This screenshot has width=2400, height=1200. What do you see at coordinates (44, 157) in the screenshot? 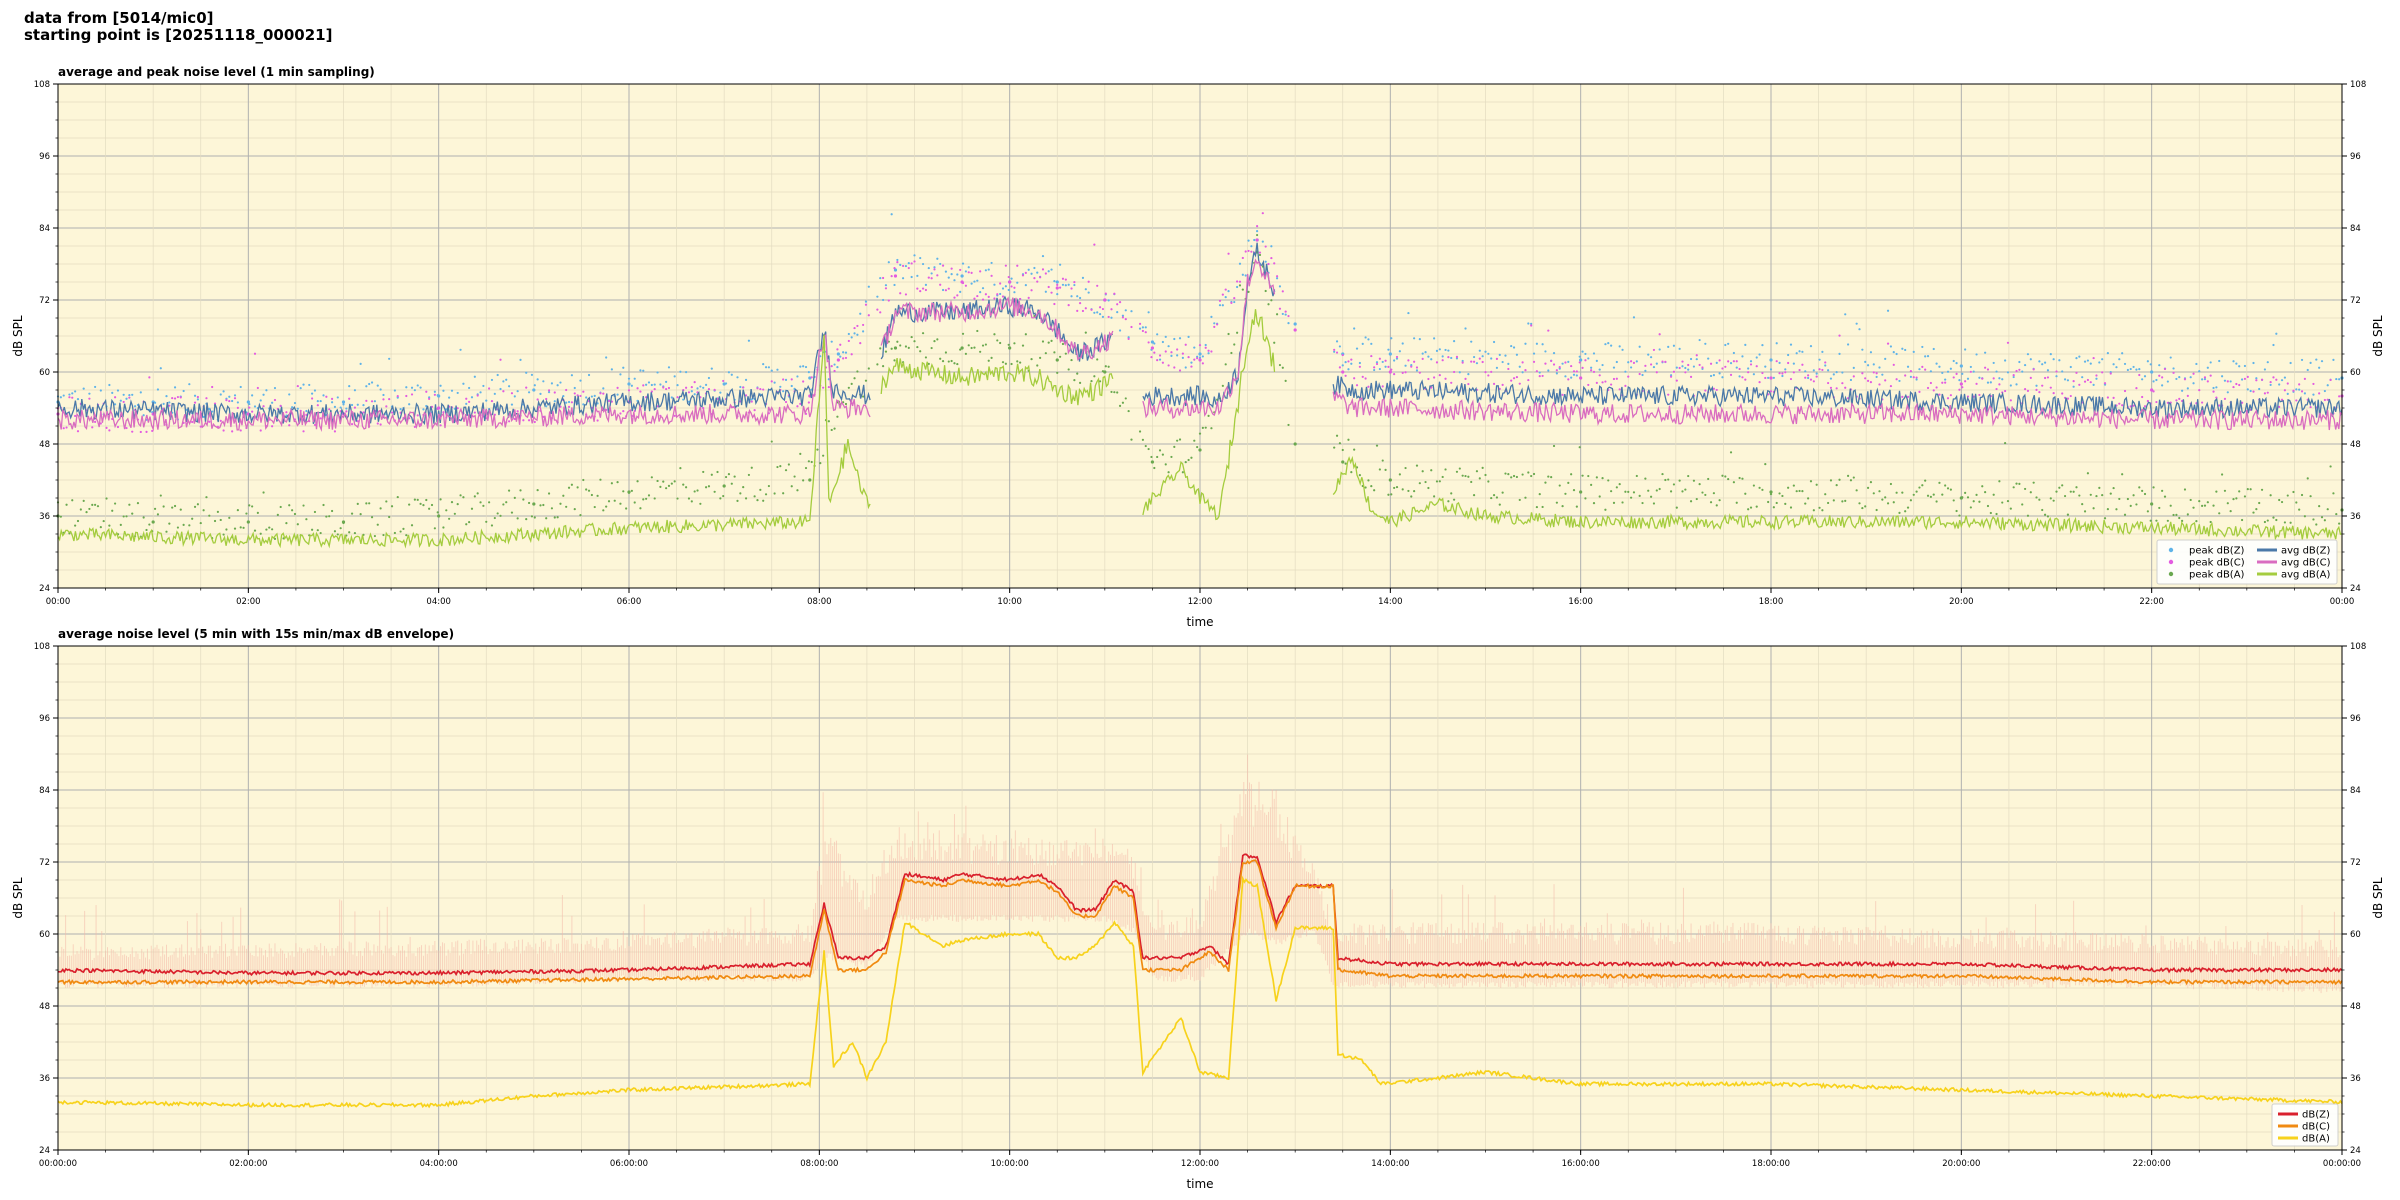
I see `y-tick-label: 96` at bounding box center [44, 157].